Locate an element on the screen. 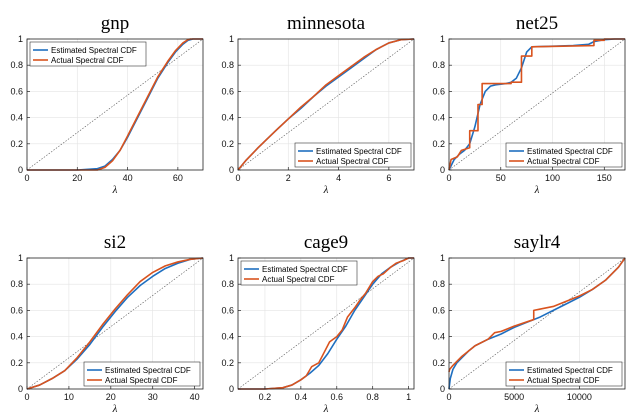 This screenshot has width=634, height=415. x-tick-label: 4 is located at coordinates (338, 178).